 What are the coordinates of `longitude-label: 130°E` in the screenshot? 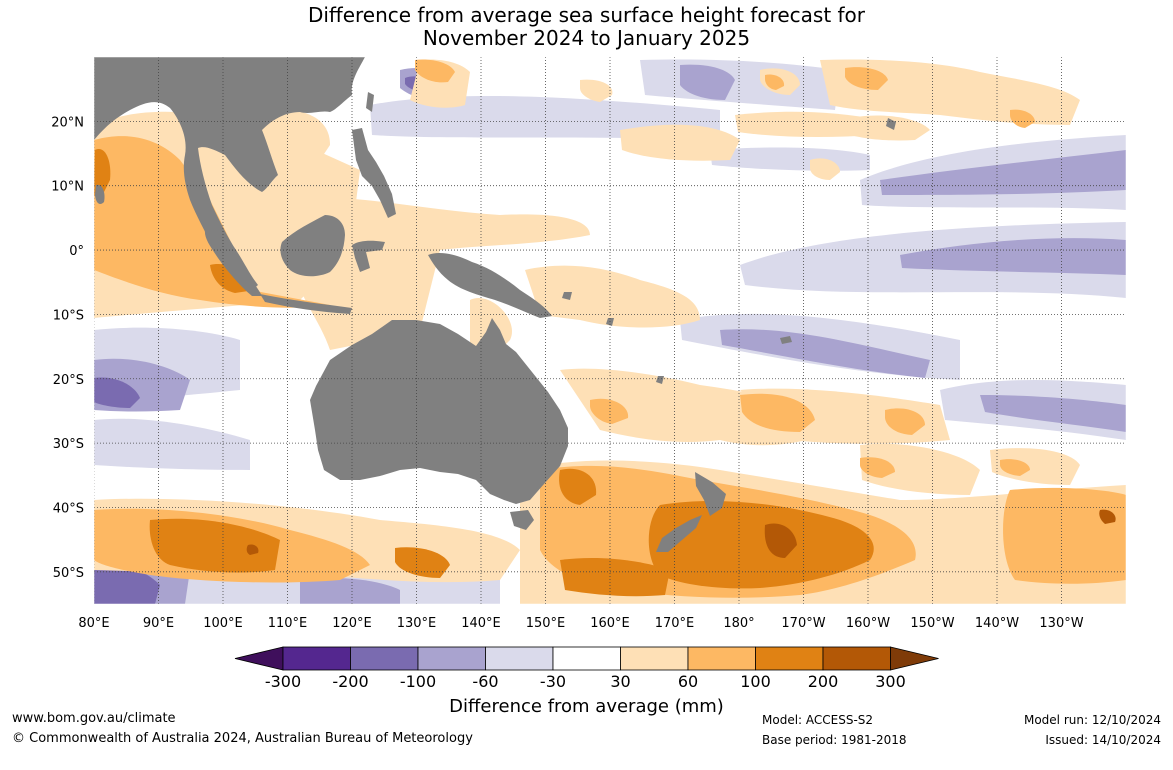 It's located at (417, 623).